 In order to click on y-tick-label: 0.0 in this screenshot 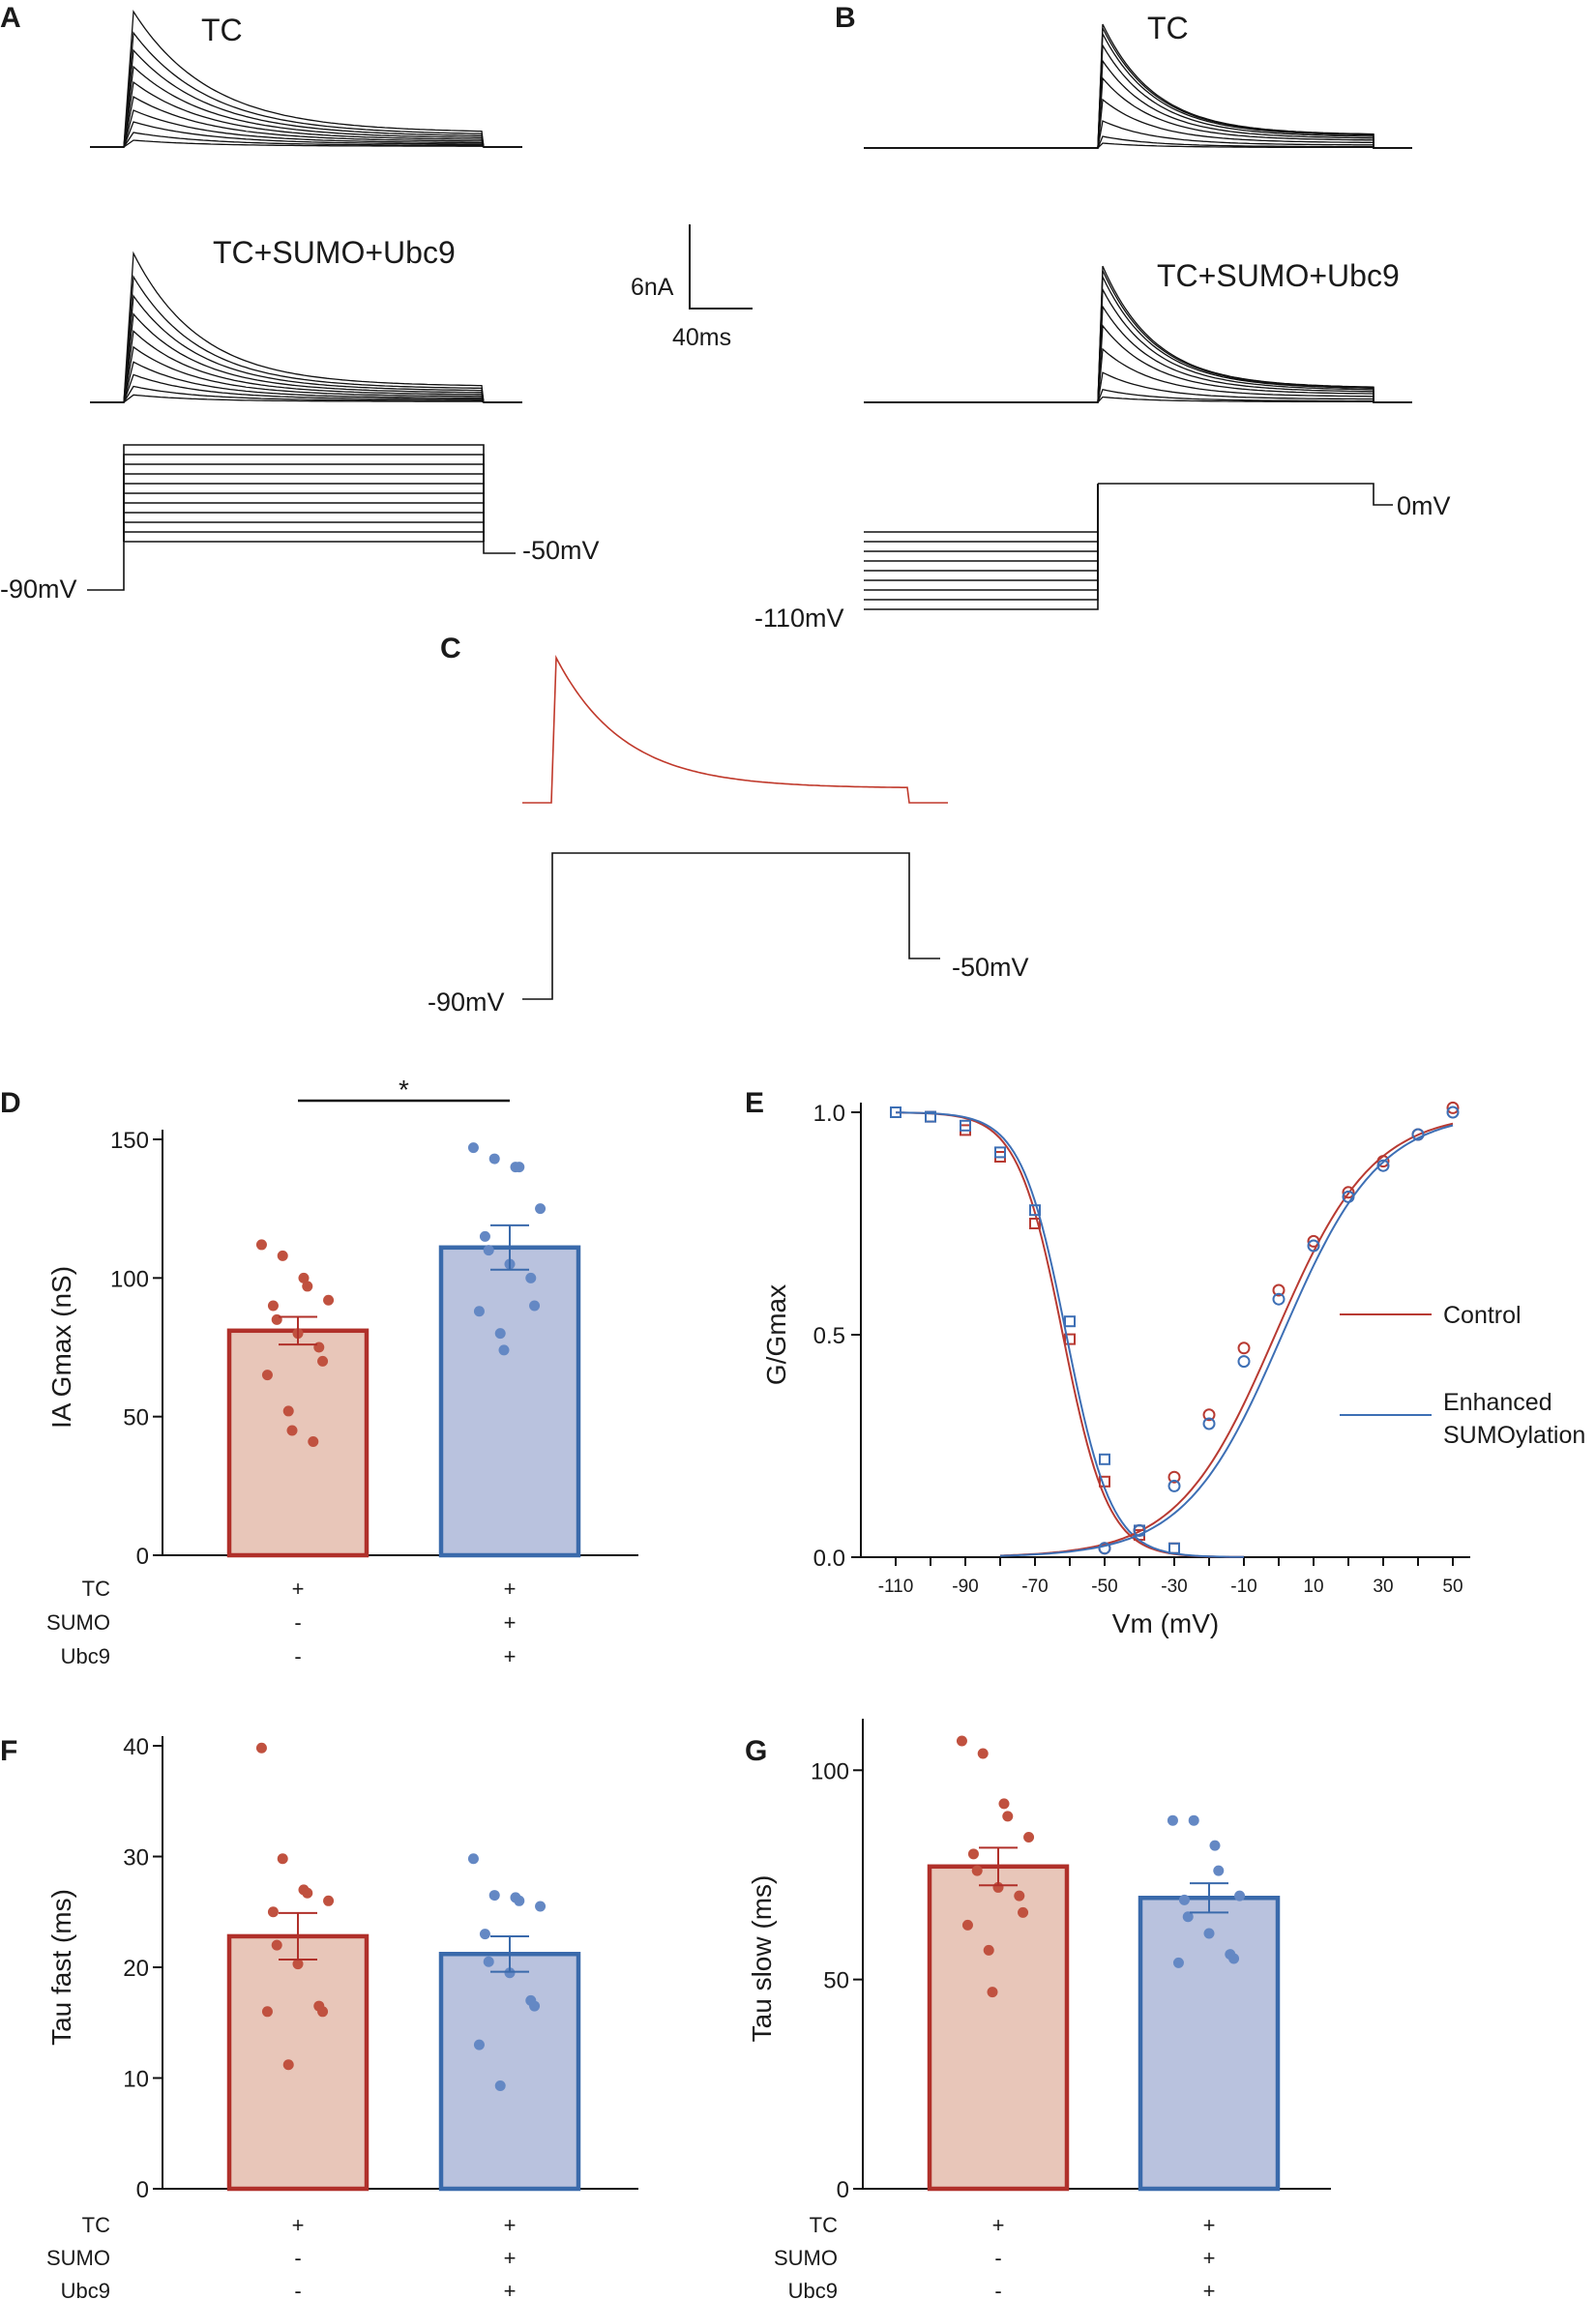, I will do `click(829, 1559)`.